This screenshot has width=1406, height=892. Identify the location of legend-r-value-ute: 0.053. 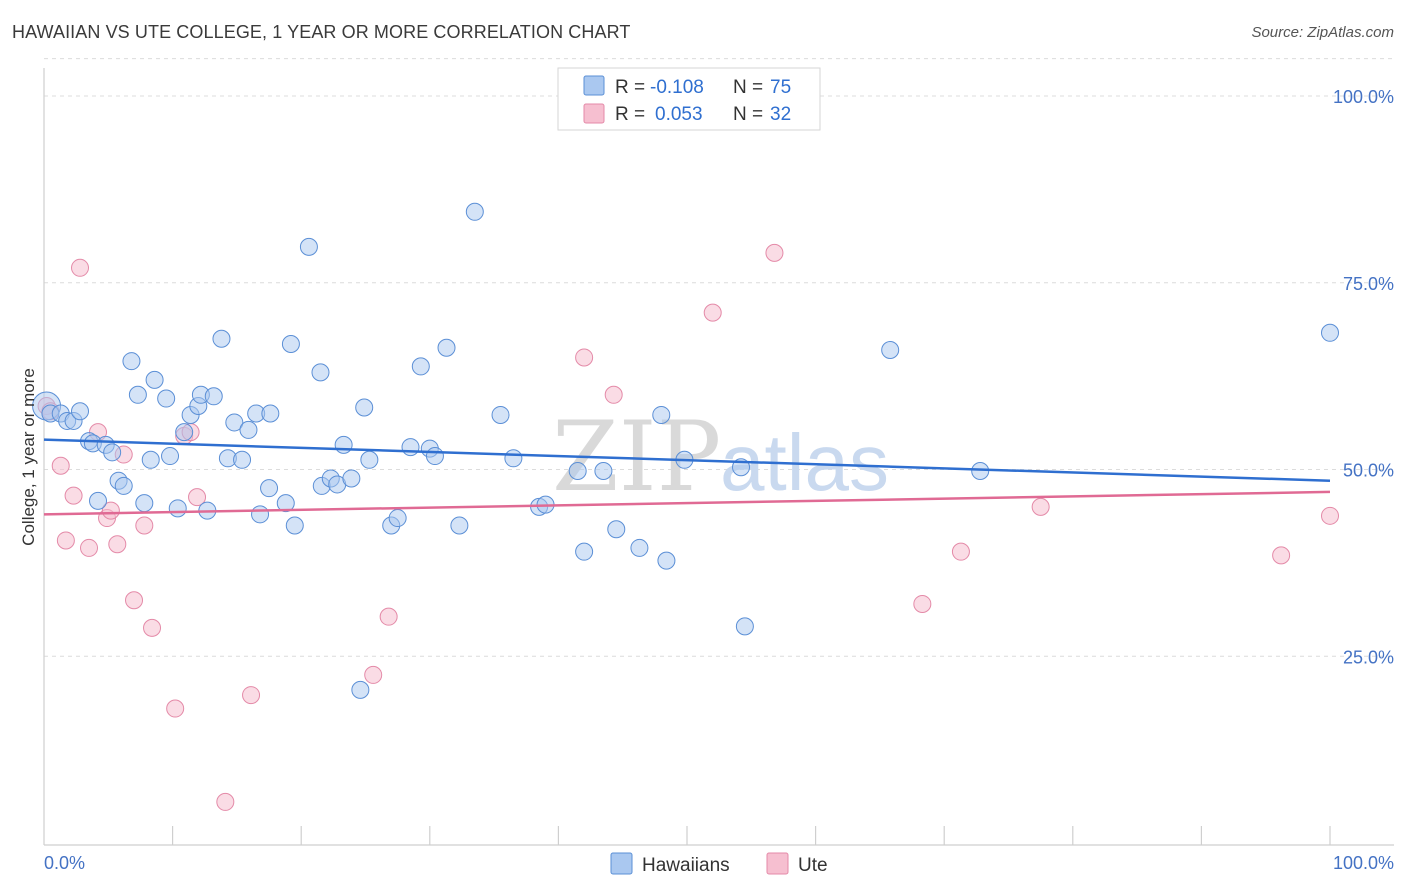
(679, 114).